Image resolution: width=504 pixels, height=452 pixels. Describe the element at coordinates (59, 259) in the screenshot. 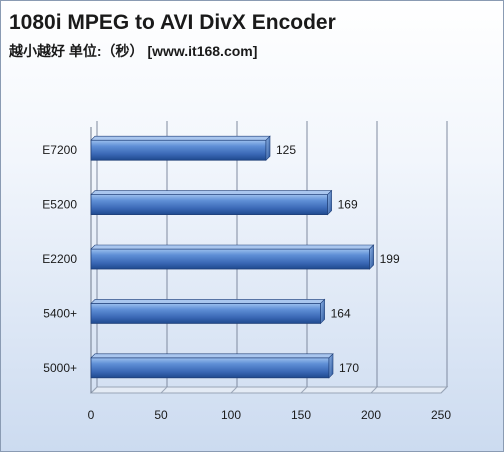

I see `category-label: E2200` at that location.